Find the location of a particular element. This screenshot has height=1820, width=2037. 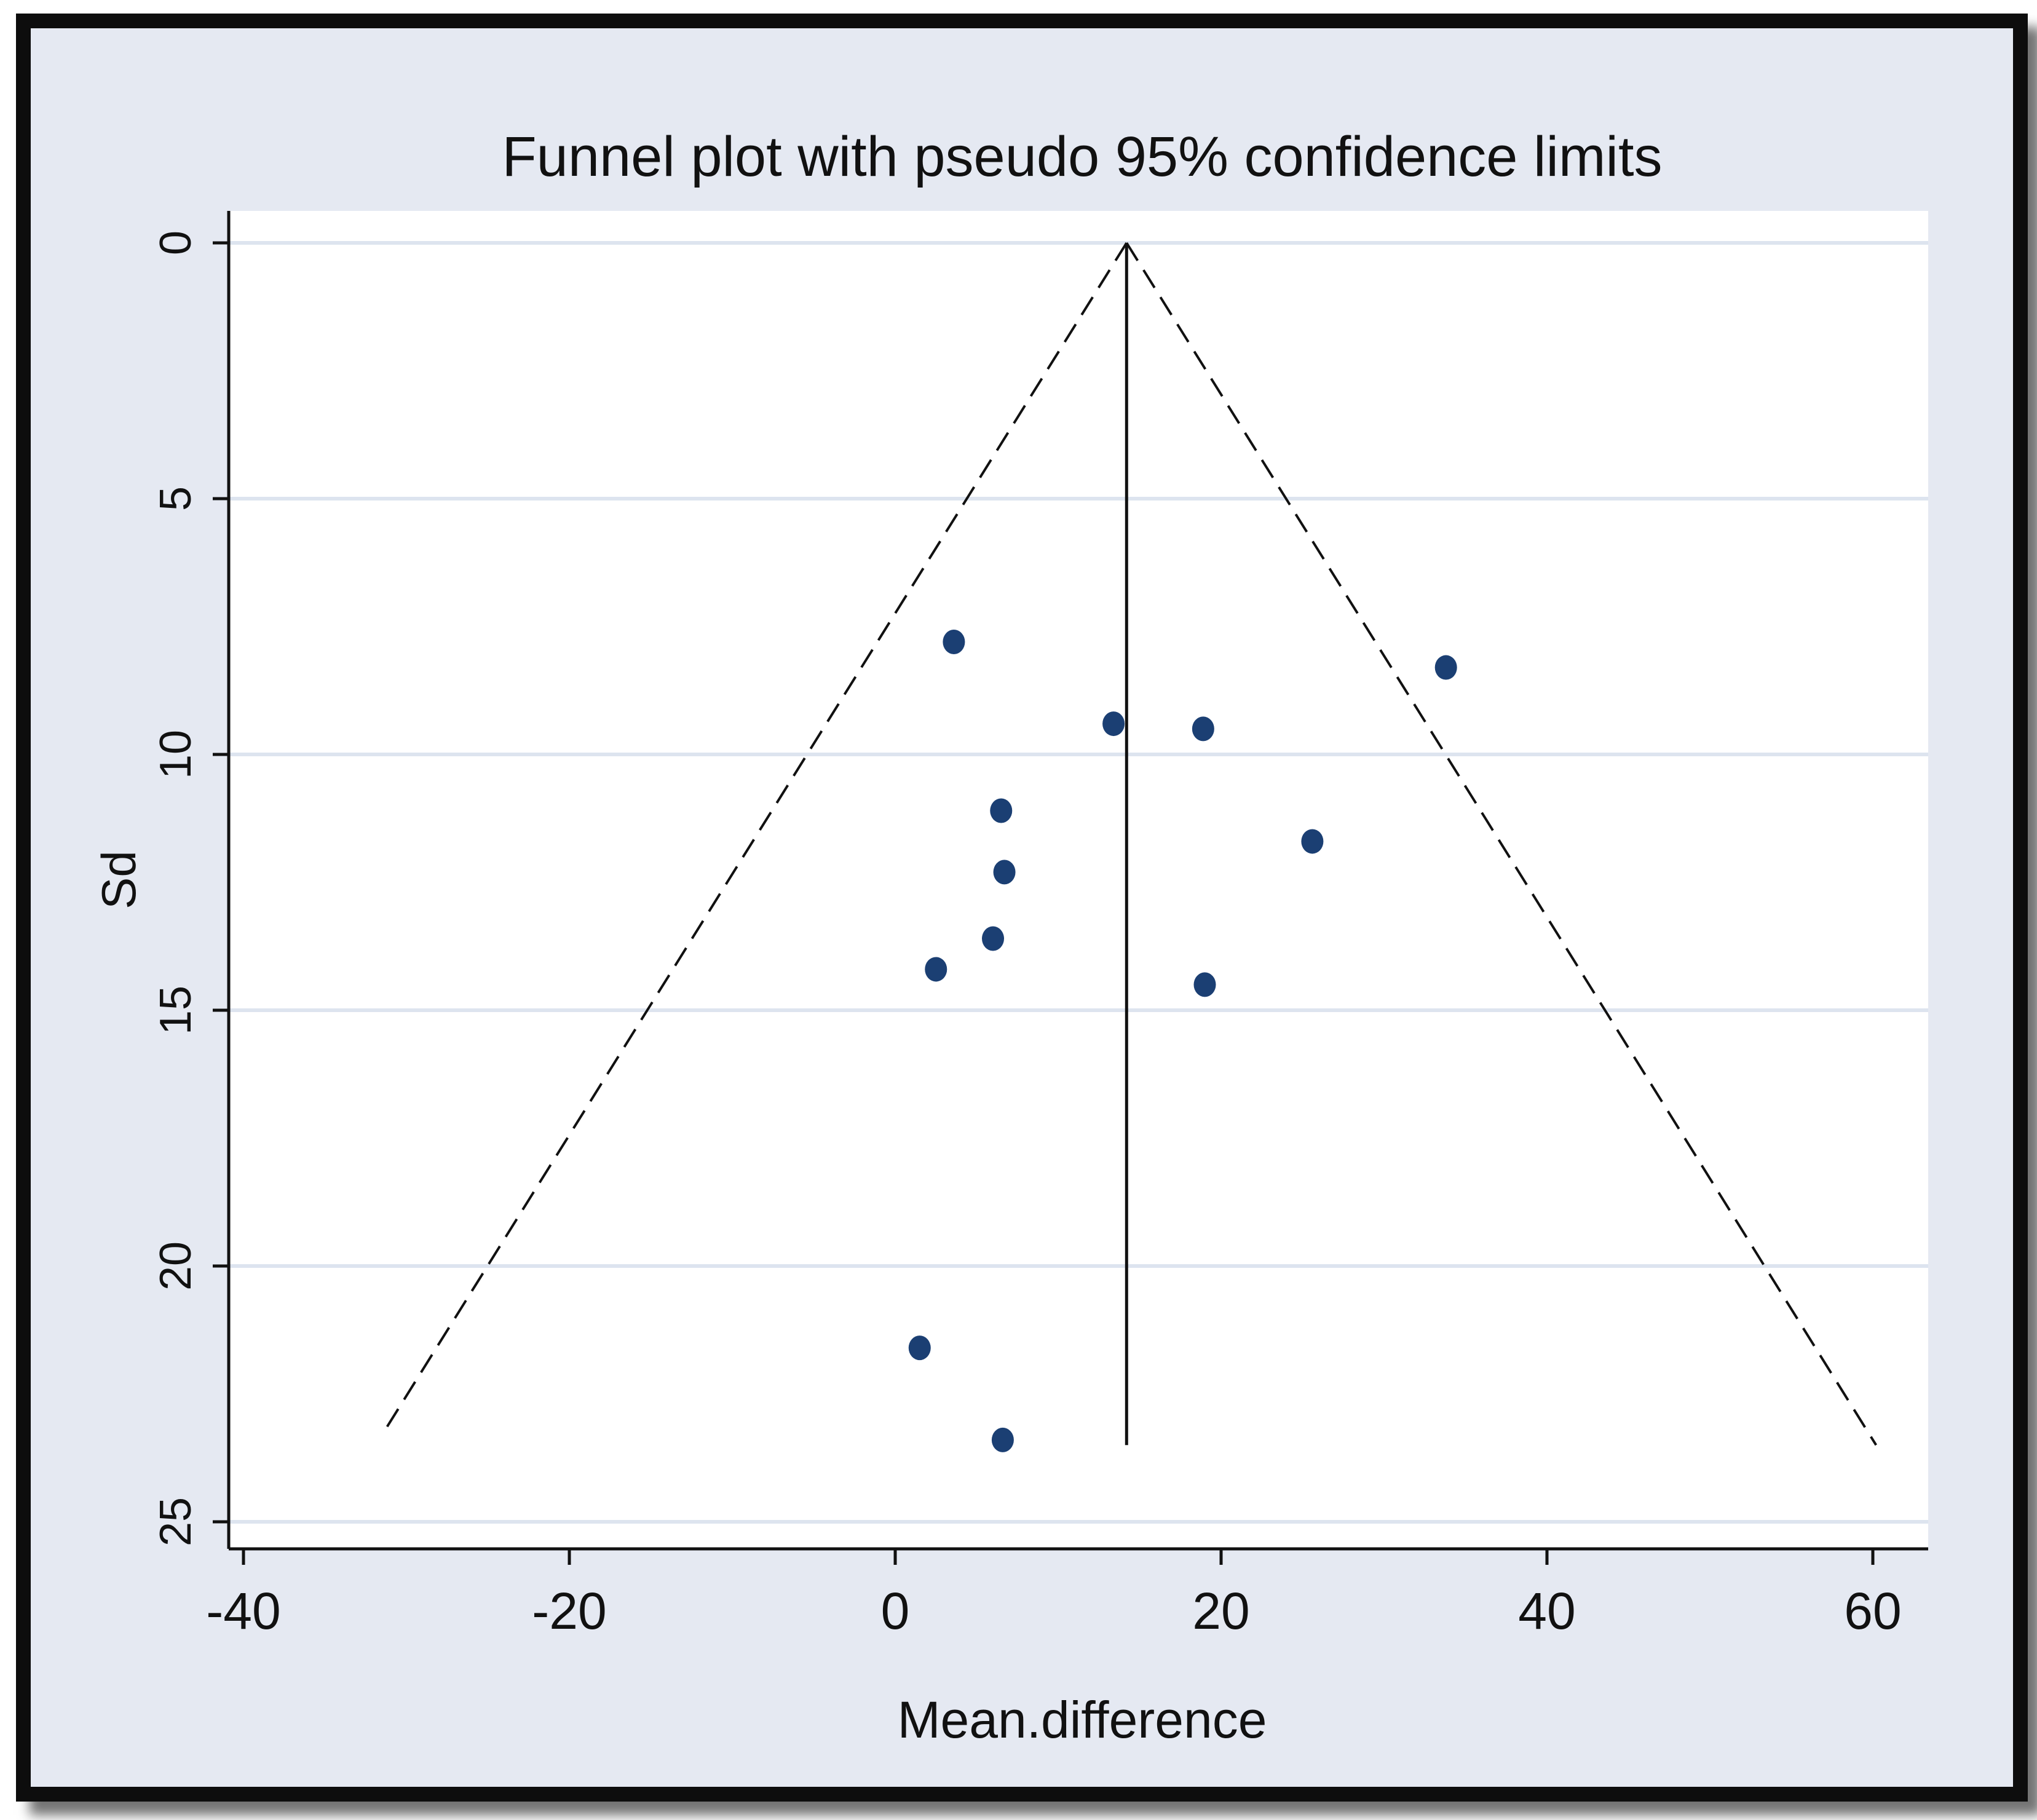

y-axis-label: Sd is located at coordinates (119, 879).